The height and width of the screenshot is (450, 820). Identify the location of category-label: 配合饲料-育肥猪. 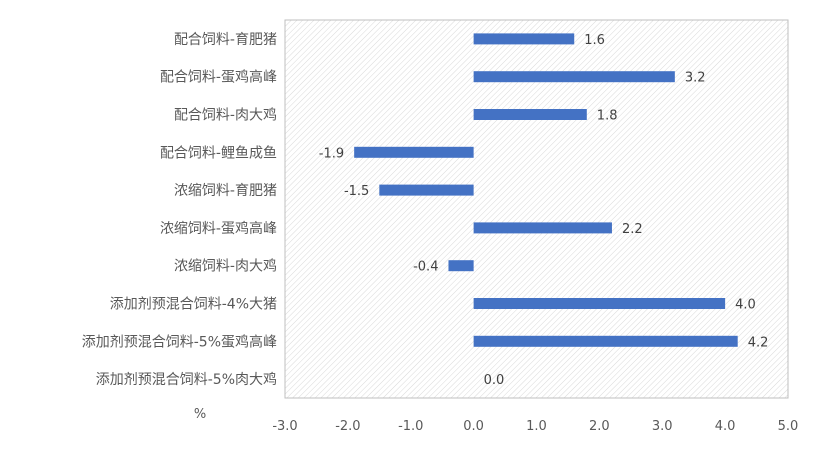
(225, 40).